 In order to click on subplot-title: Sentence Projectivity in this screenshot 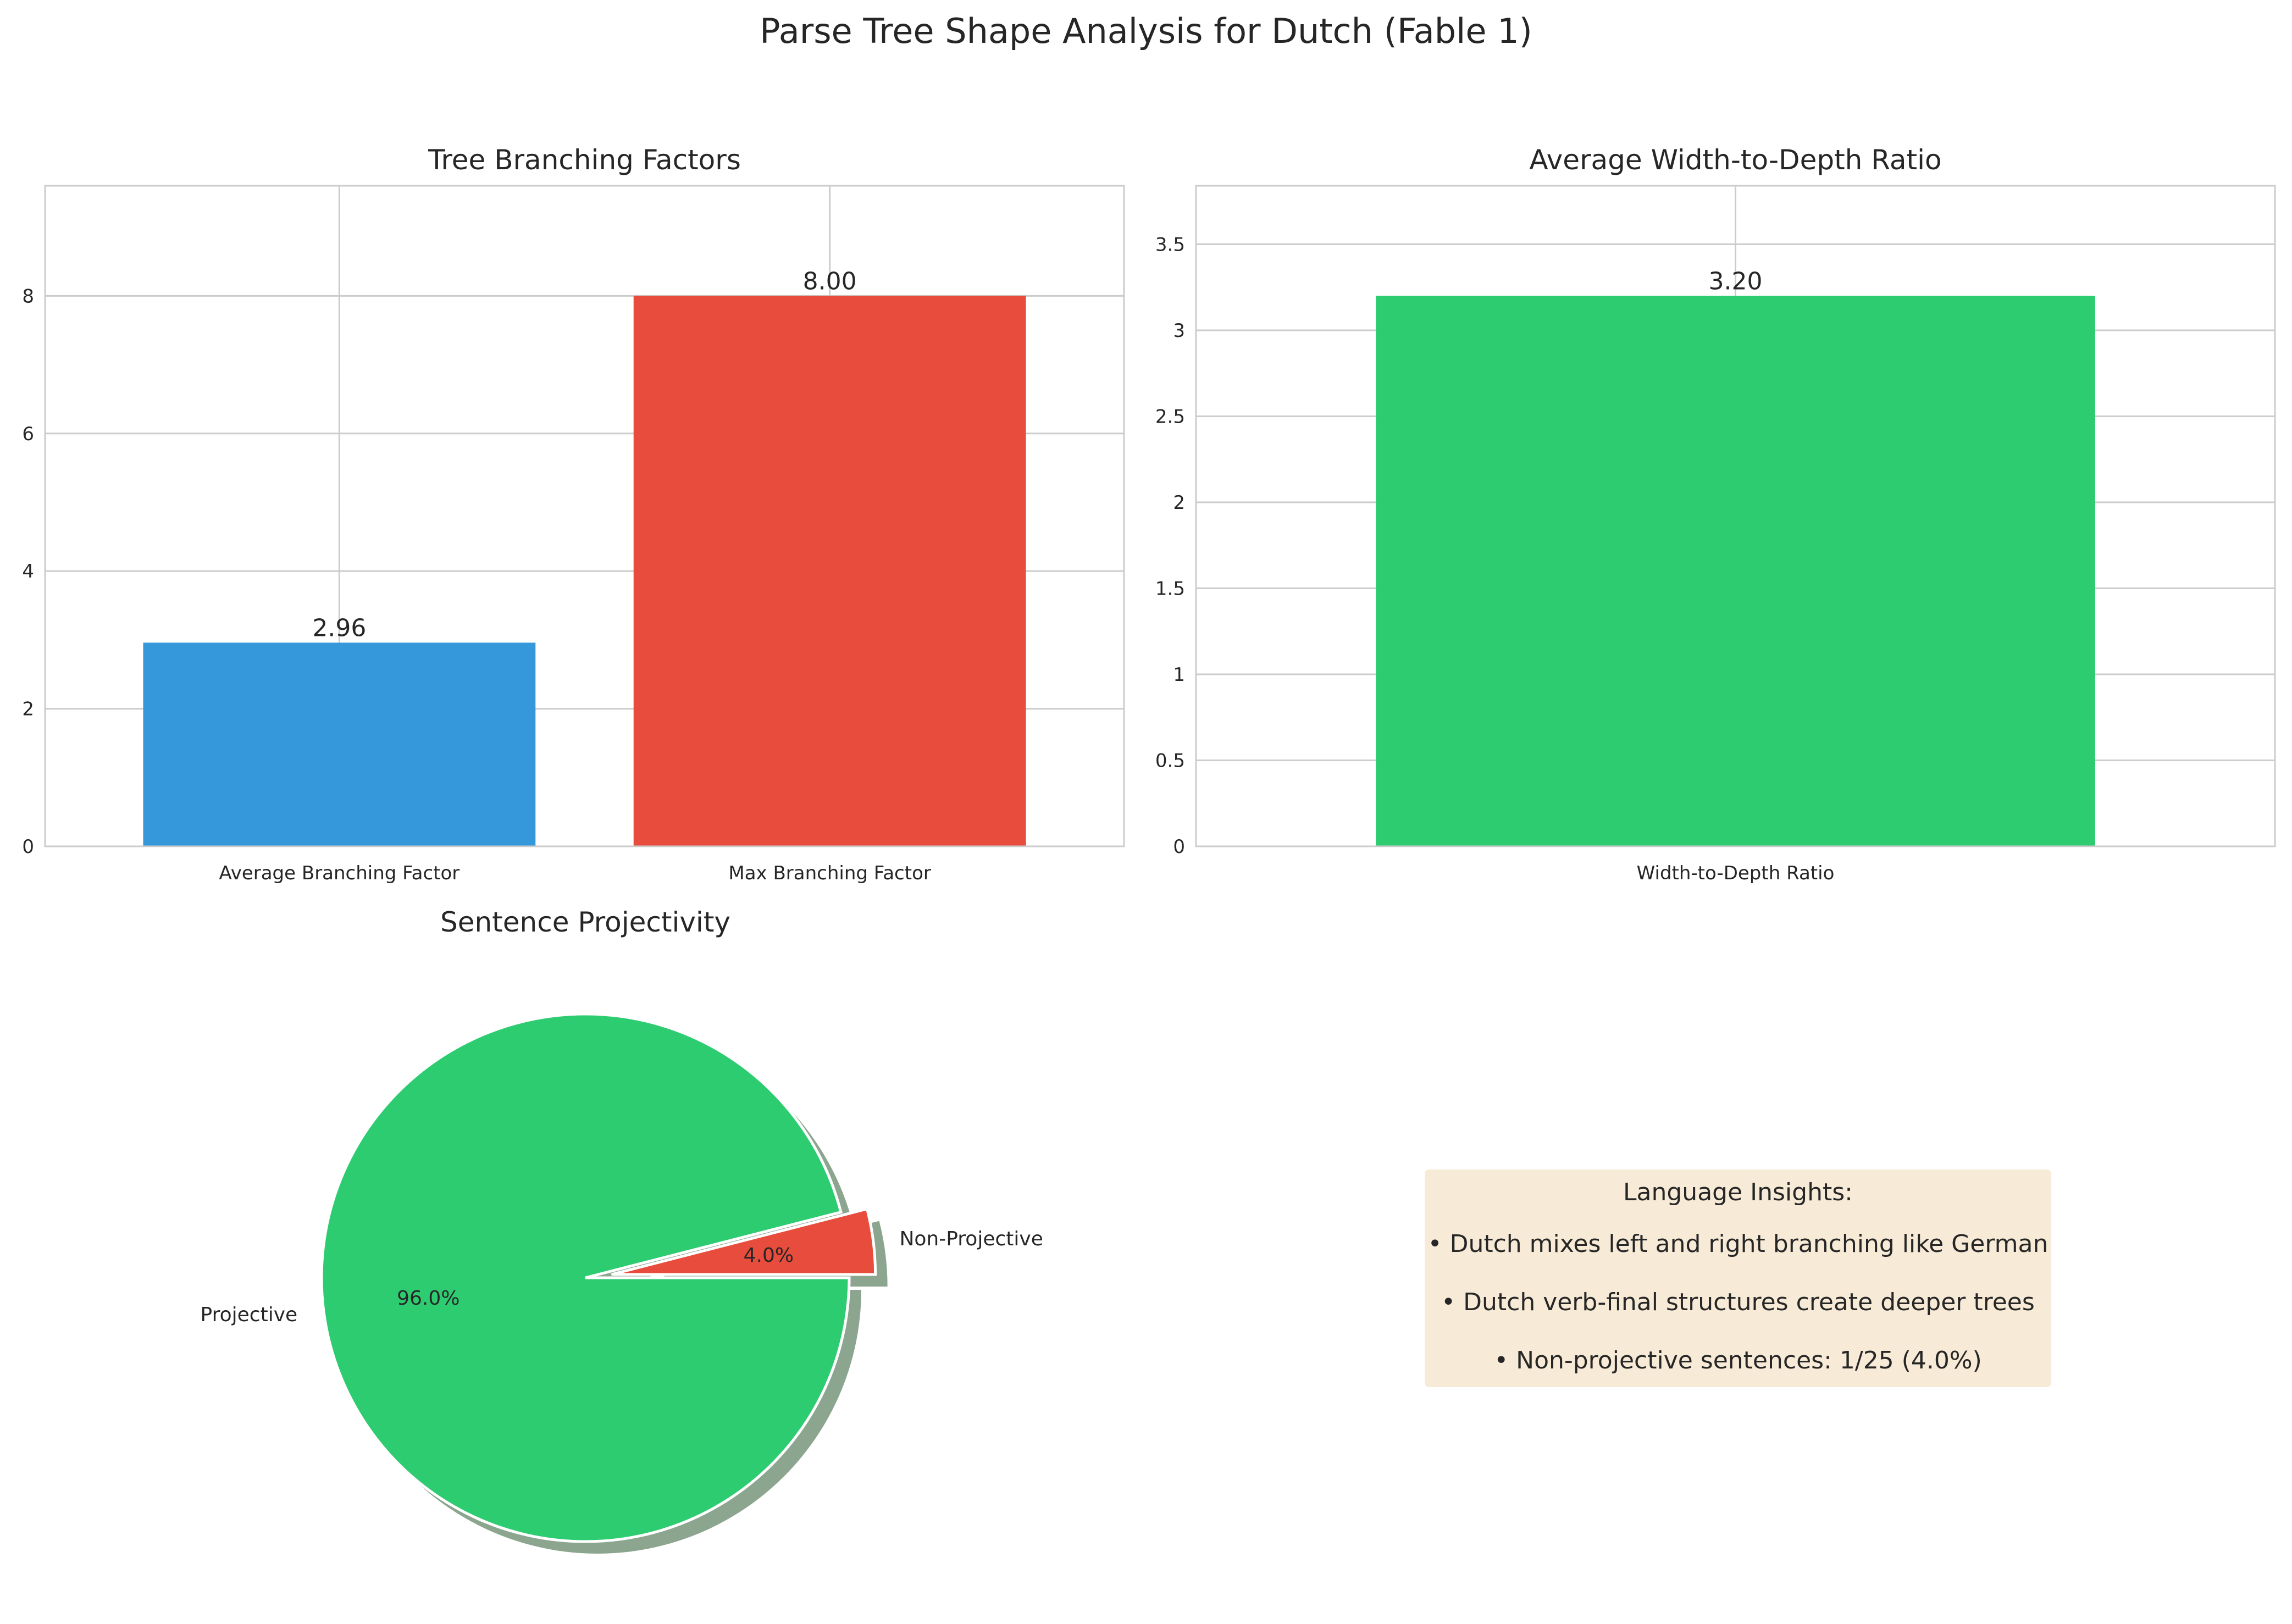, I will do `click(585, 922)`.